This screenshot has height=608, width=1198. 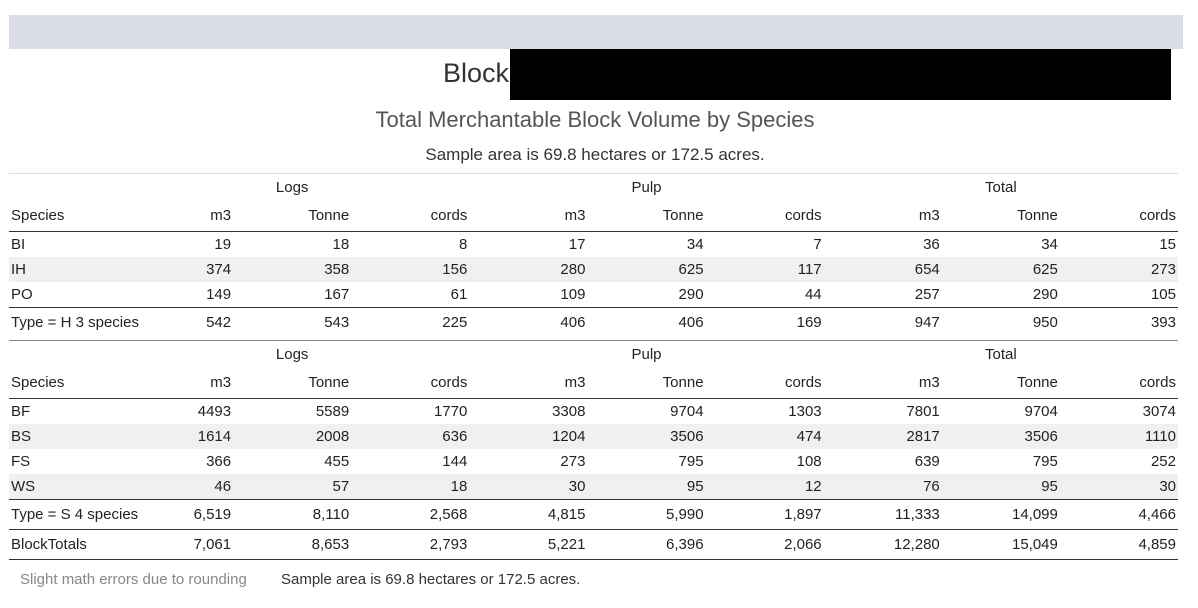 What do you see at coordinates (882, 383) in the screenshot?
I see `header-total-m3: m3` at bounding box center [882, 383].